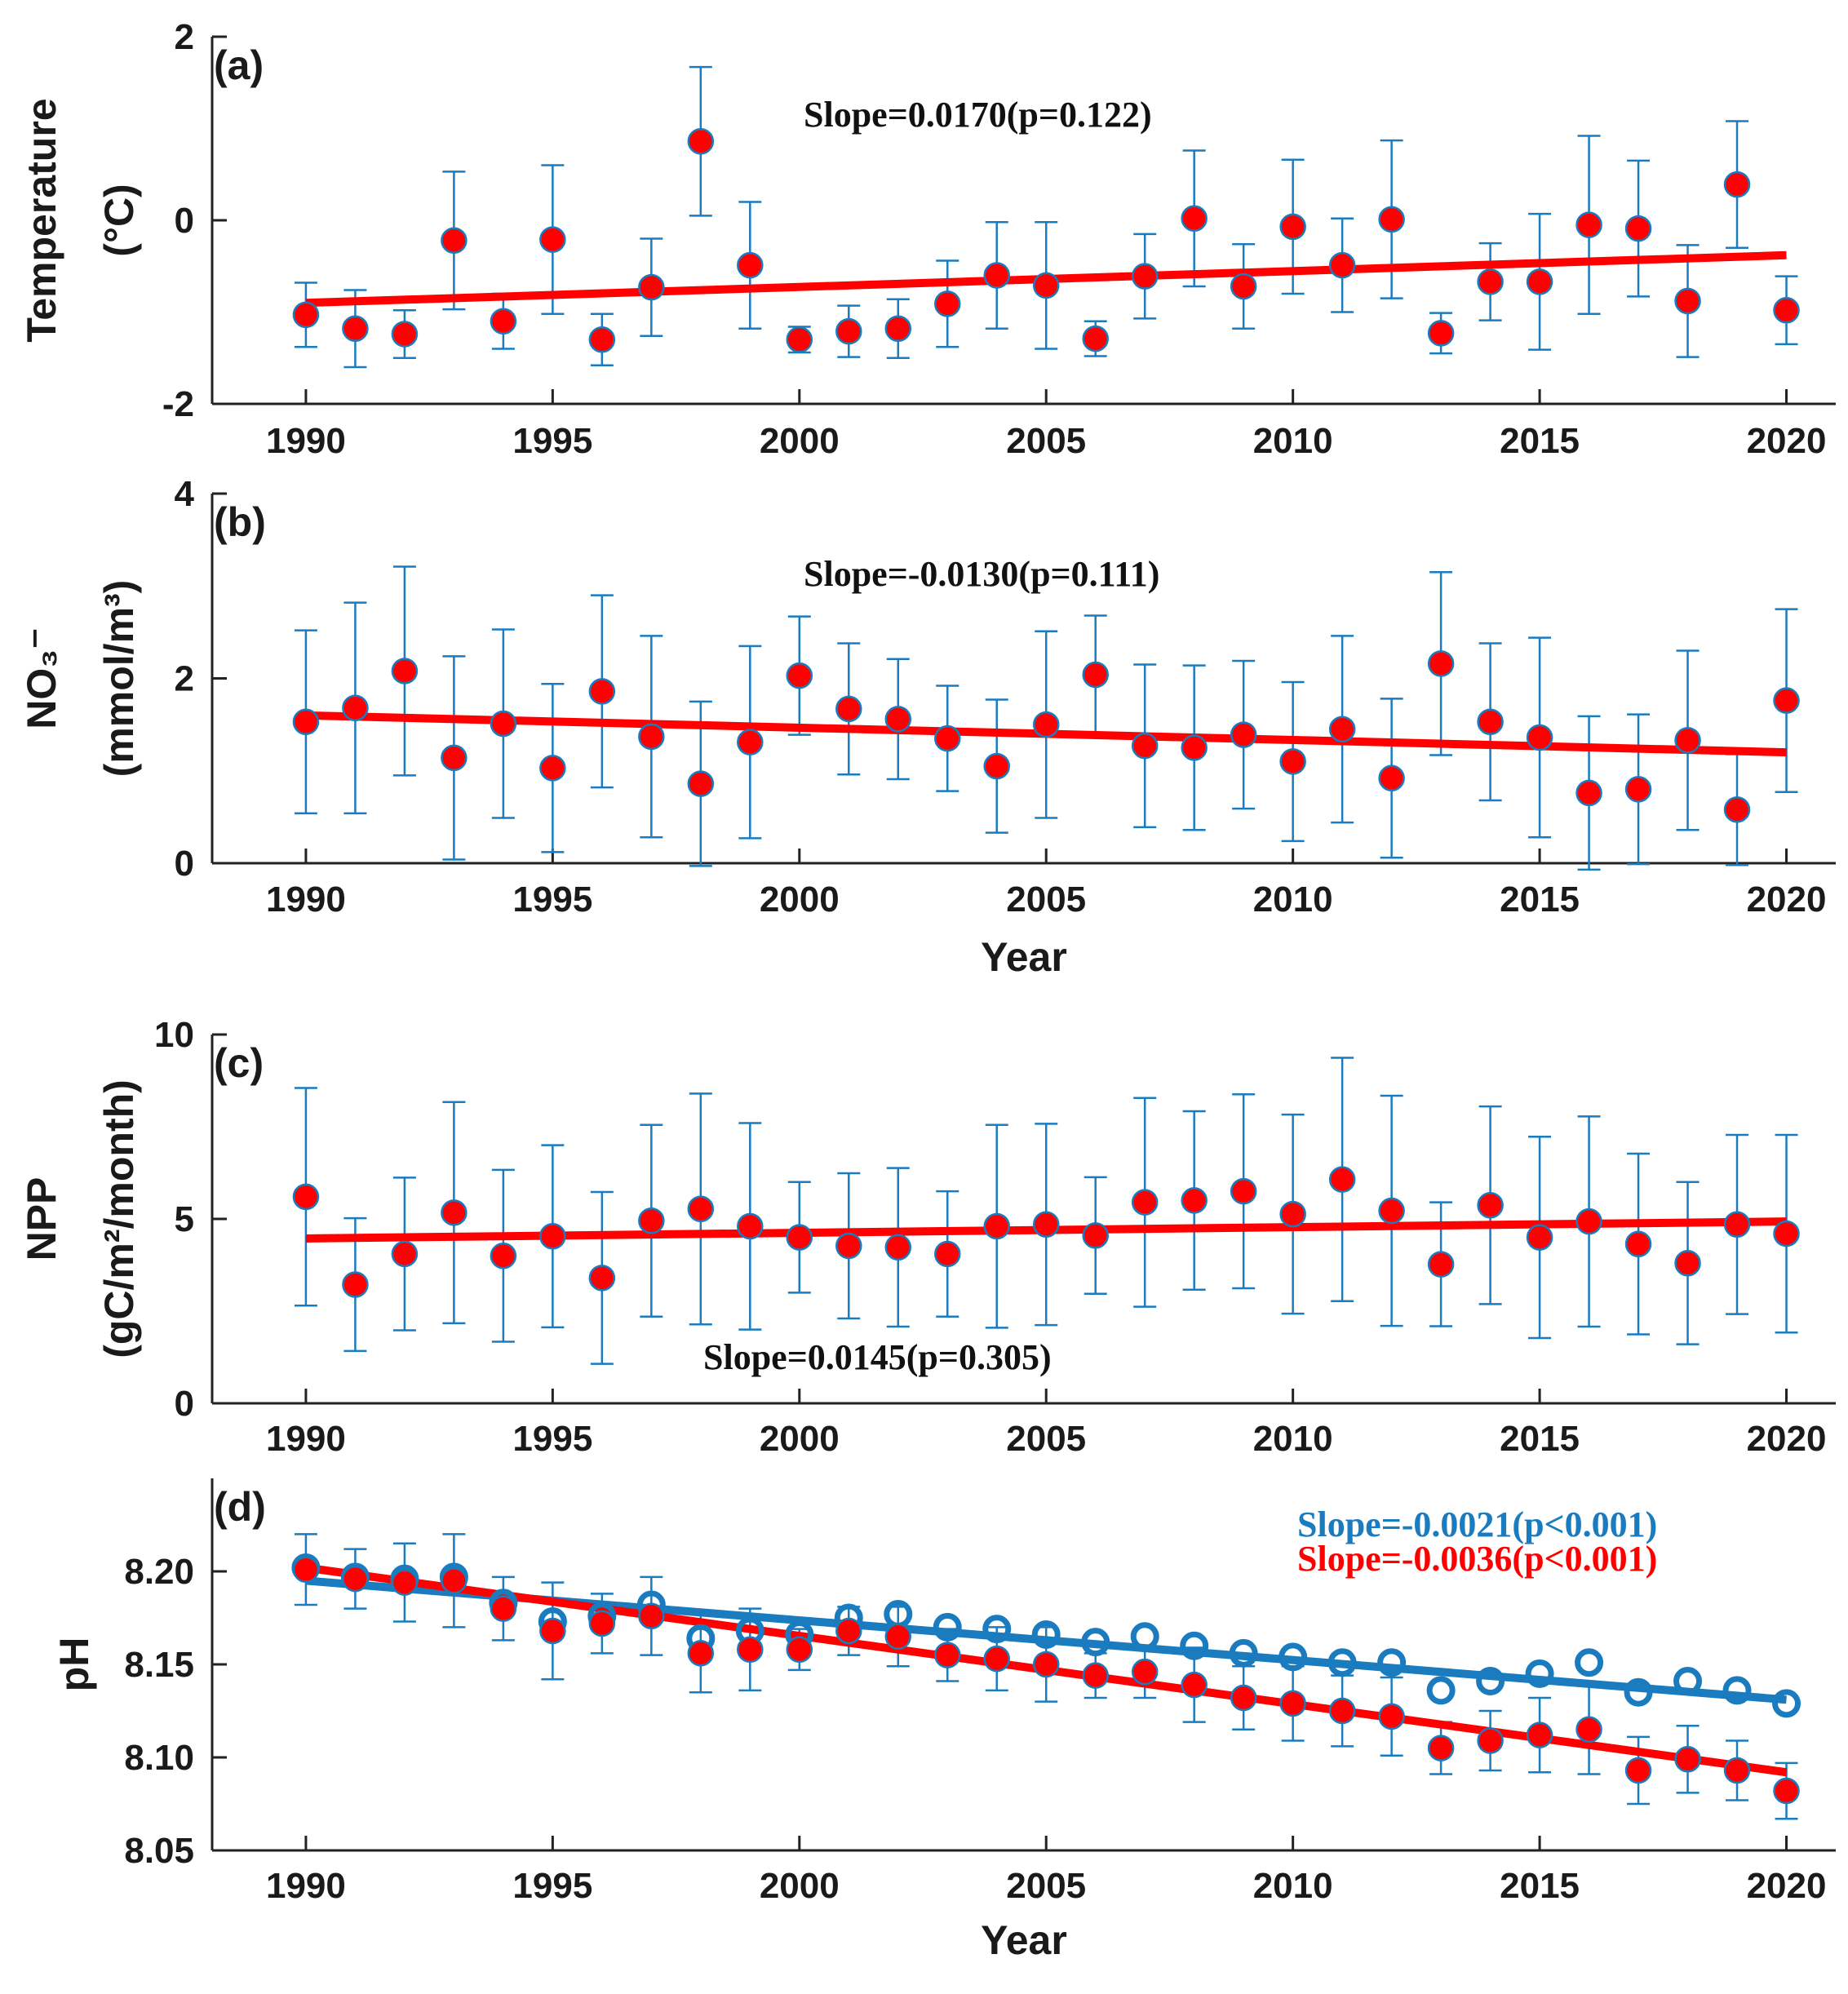 This screenshot has width=1848, height=1994. Describe the element at coordinates (1477, 1559) in the screenshot. I see `slope-annotation: Slope=-0.0036(p<0.001)` at that location.